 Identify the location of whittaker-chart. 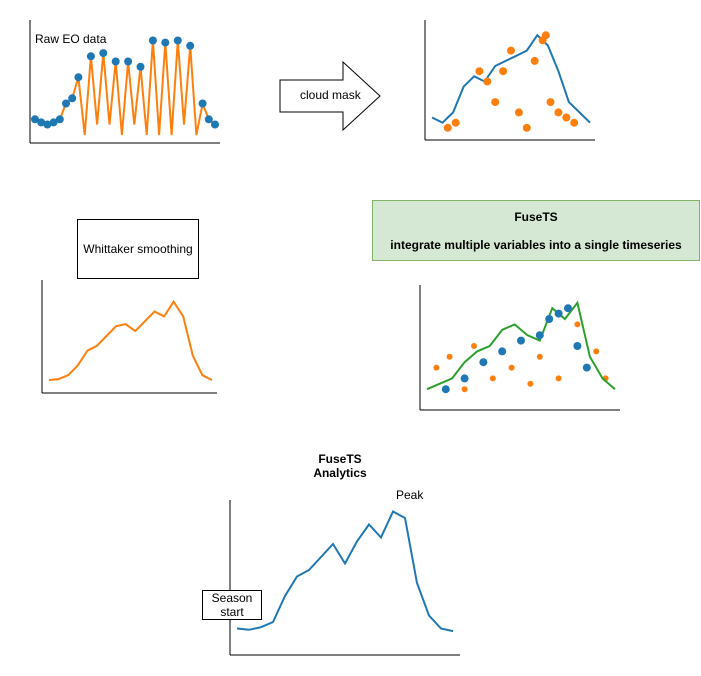
(129, 337).